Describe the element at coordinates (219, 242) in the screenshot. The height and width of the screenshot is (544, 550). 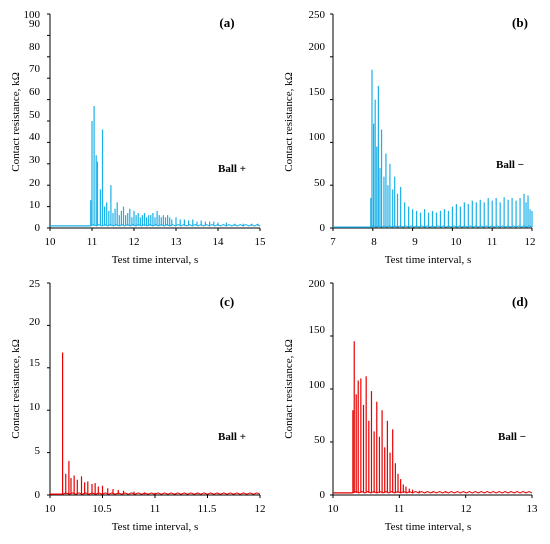
I see `x-tick-label: 14` at that location.